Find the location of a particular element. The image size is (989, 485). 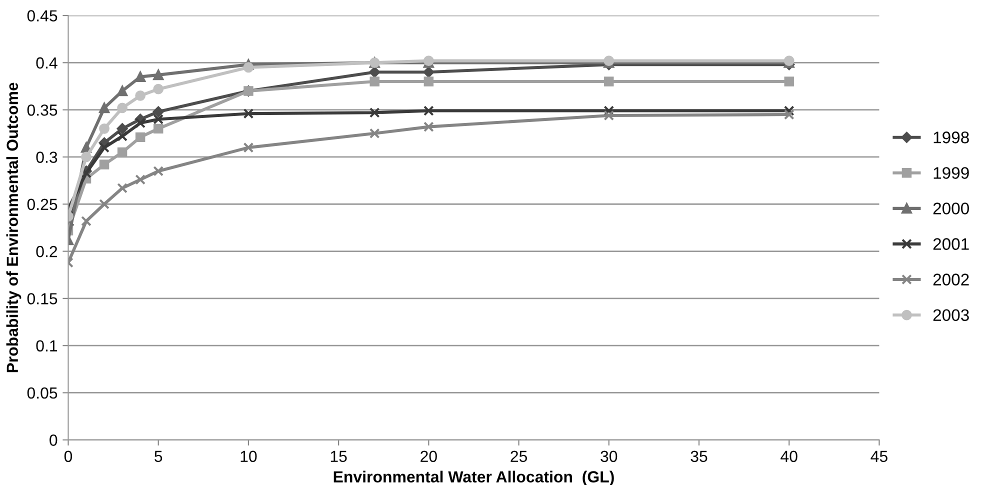

legend-label: 1999 is located at coordinates (951, 173).